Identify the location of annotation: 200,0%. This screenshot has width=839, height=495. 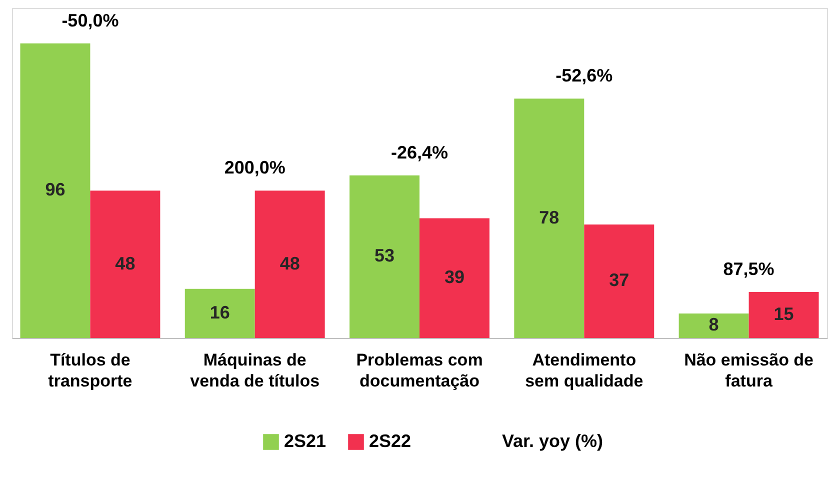
(255, 168).